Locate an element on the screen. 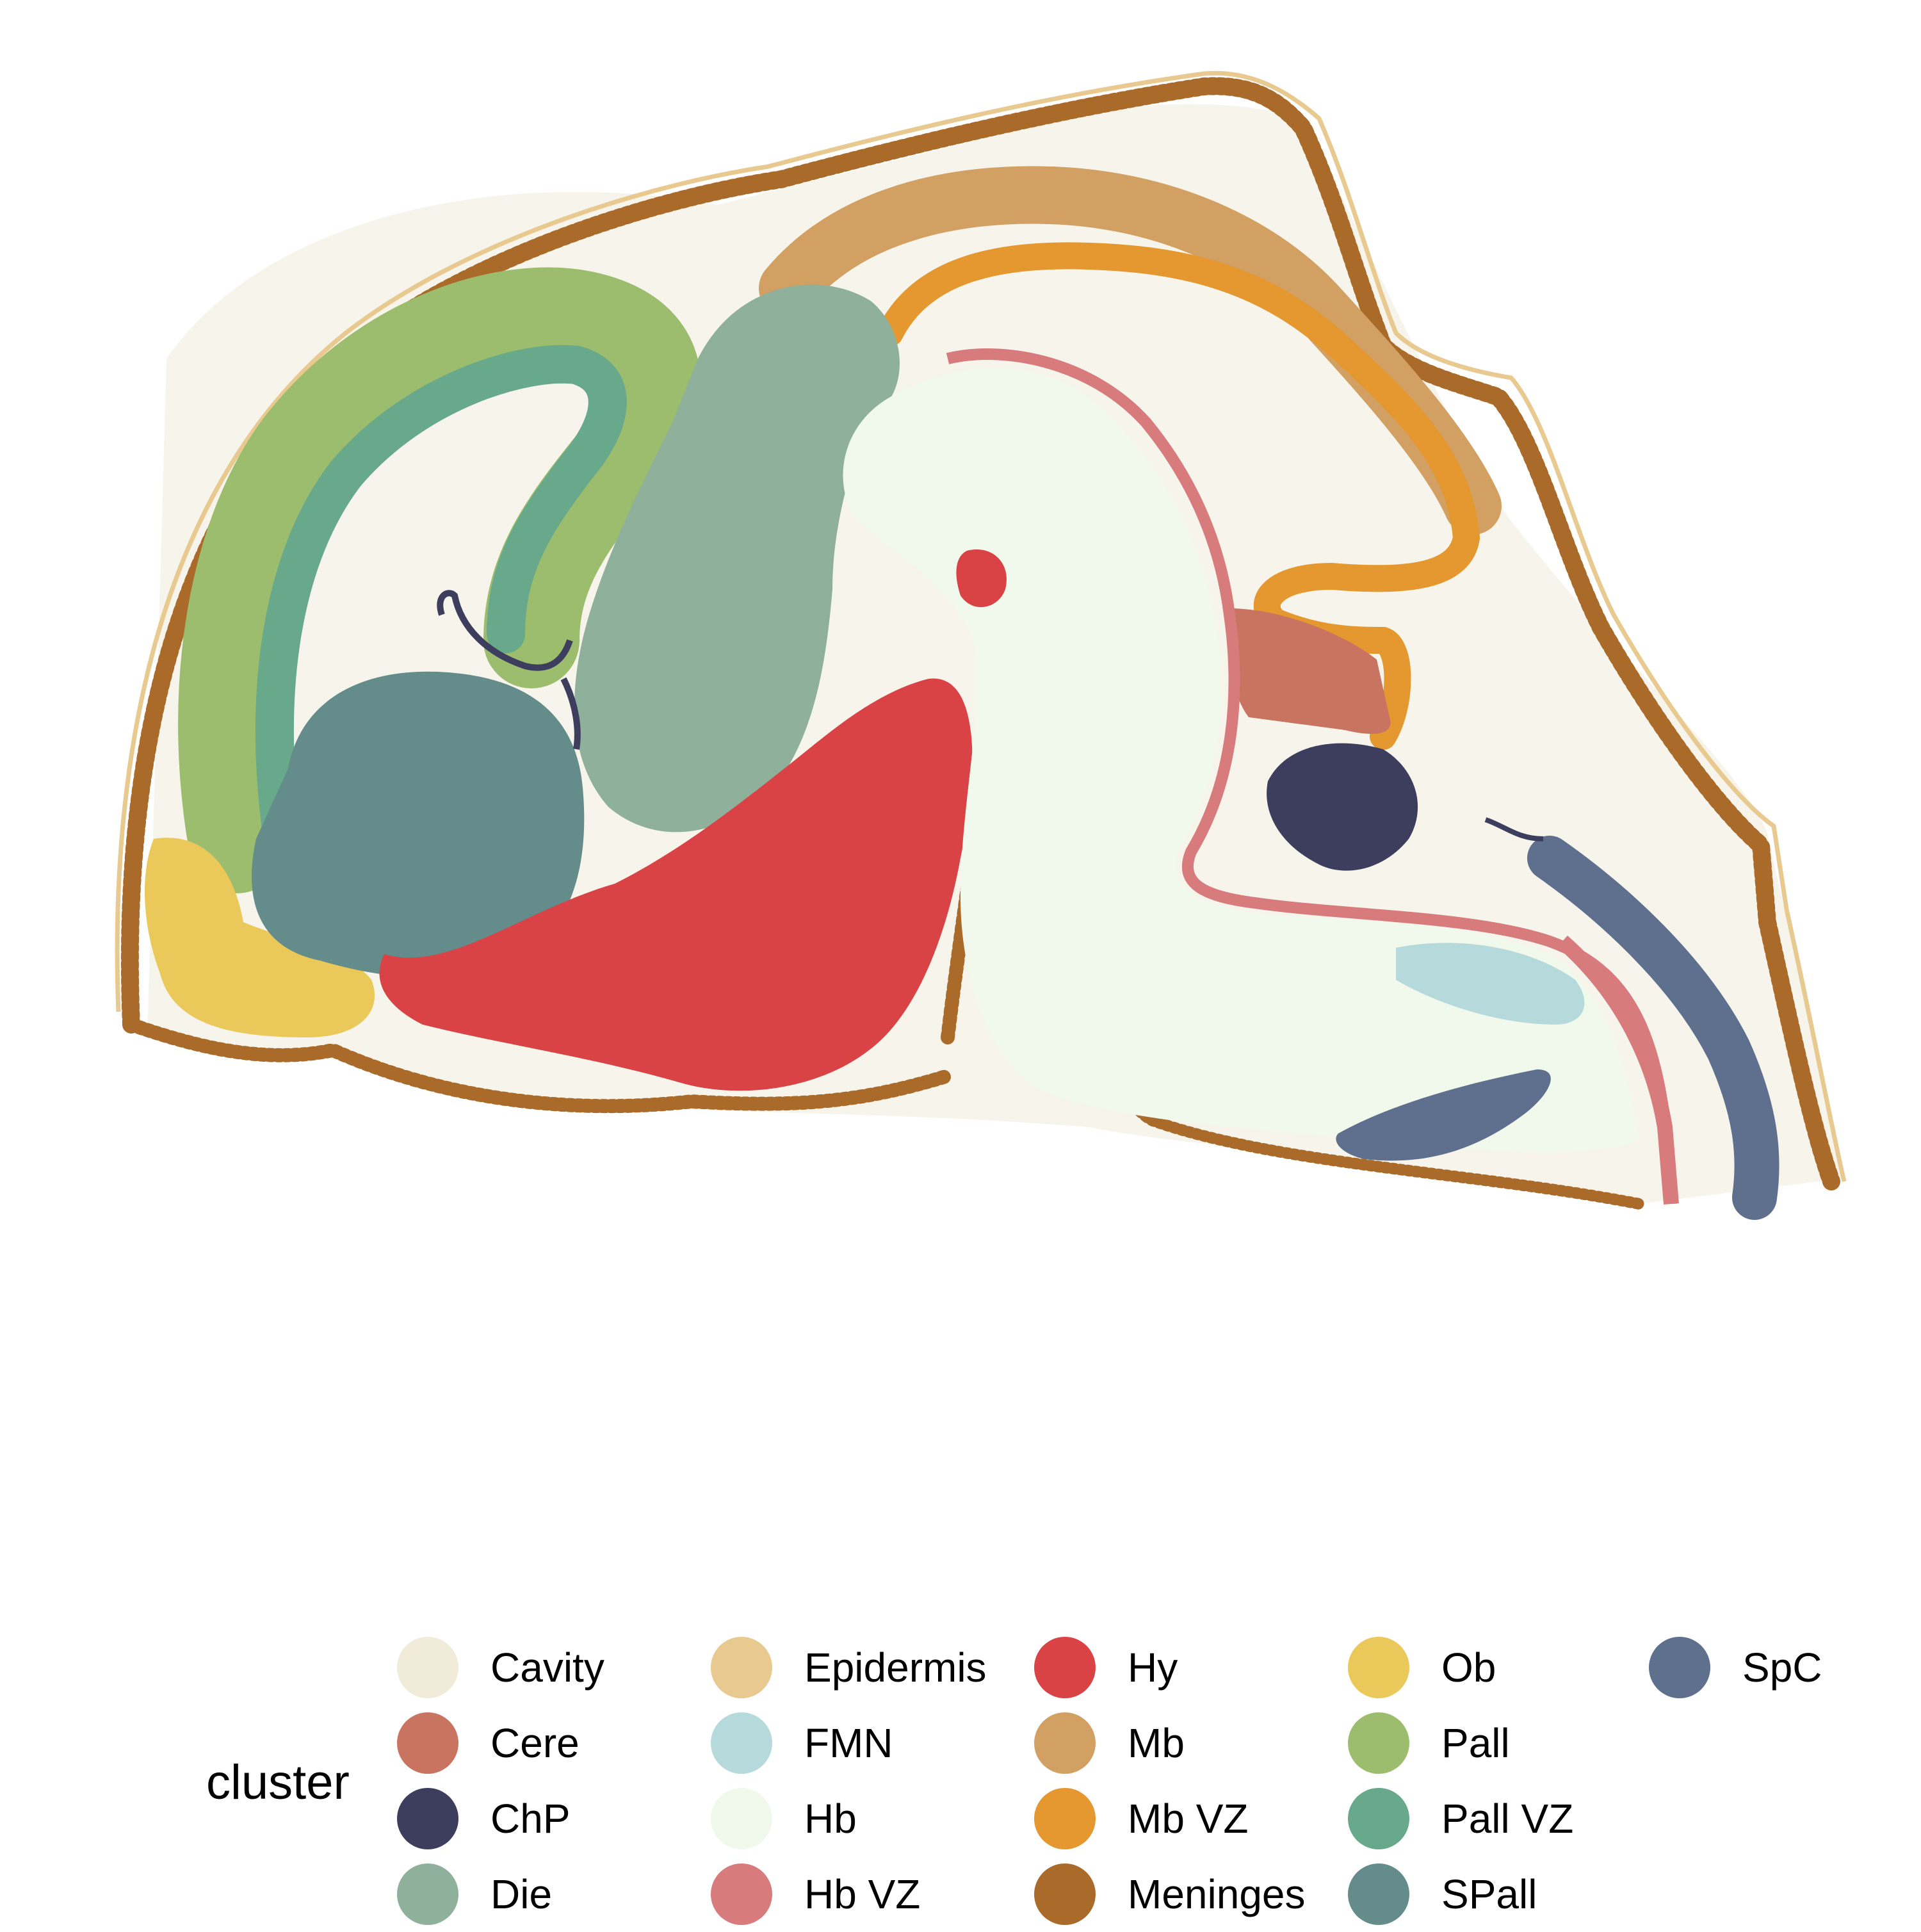 The image size is (1921, 1932). legend-item: Die is located at coordinates (554, 1894).